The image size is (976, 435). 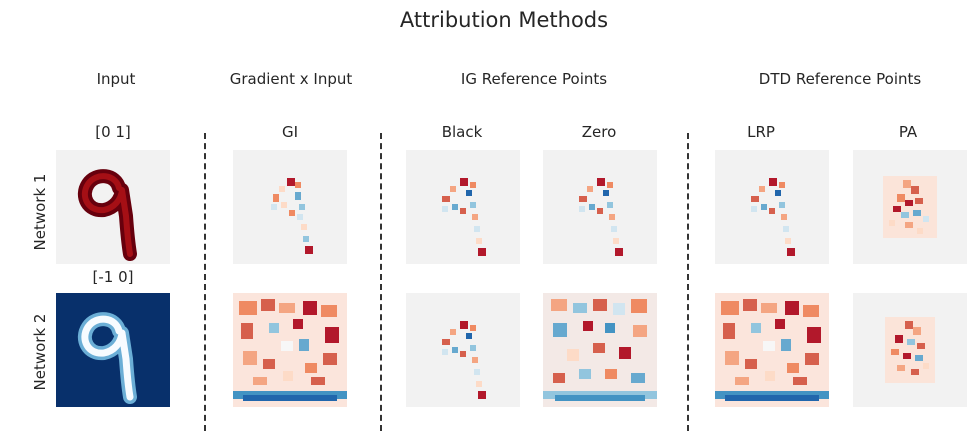 I want to click on column-label-pa: PA, so click(x=908, y=132).